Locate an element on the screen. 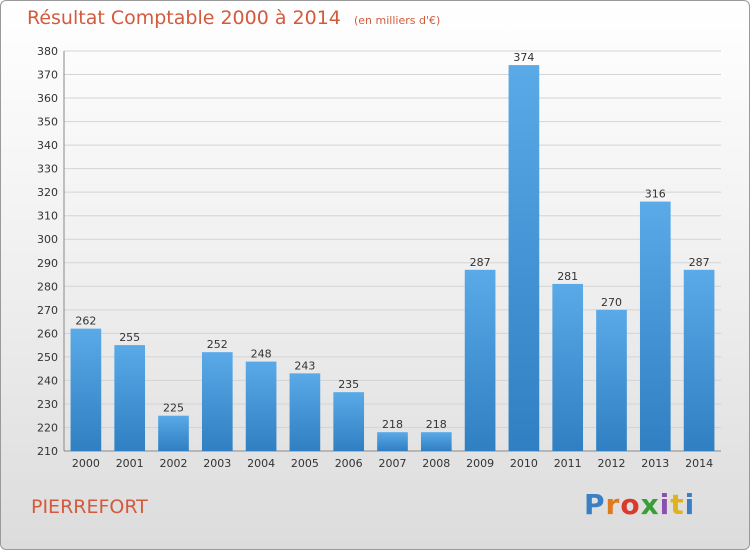  x-tick-label: 2002 is located at coordinates (174, 463).